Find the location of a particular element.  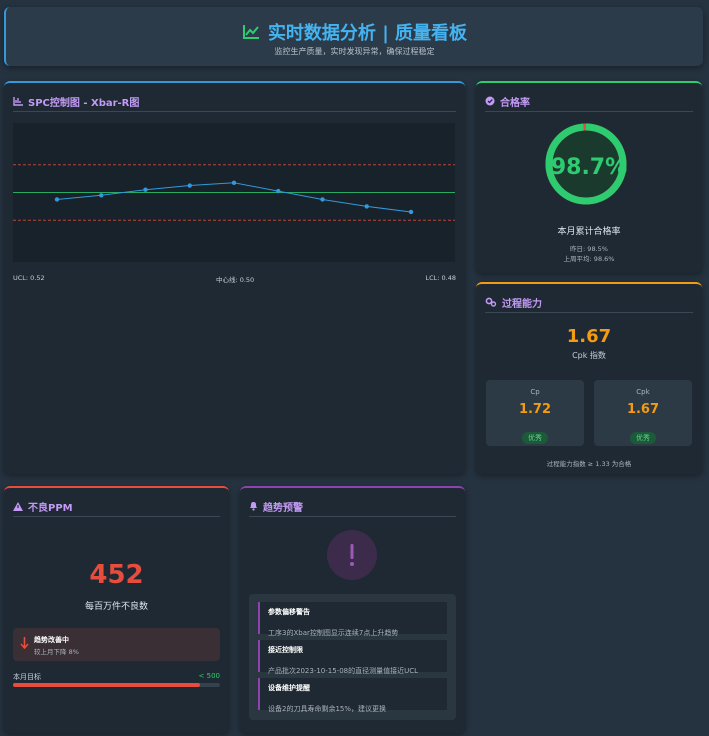

trend-box: 趋势改善中 较上月下降 8% is located at coordinates (116, 644).